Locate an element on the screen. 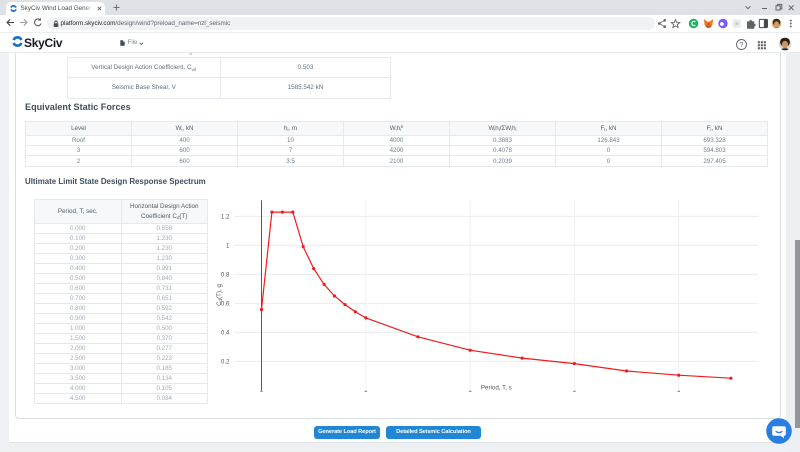  svg-text: Cd(T), g is located at coordinates (219, 295).